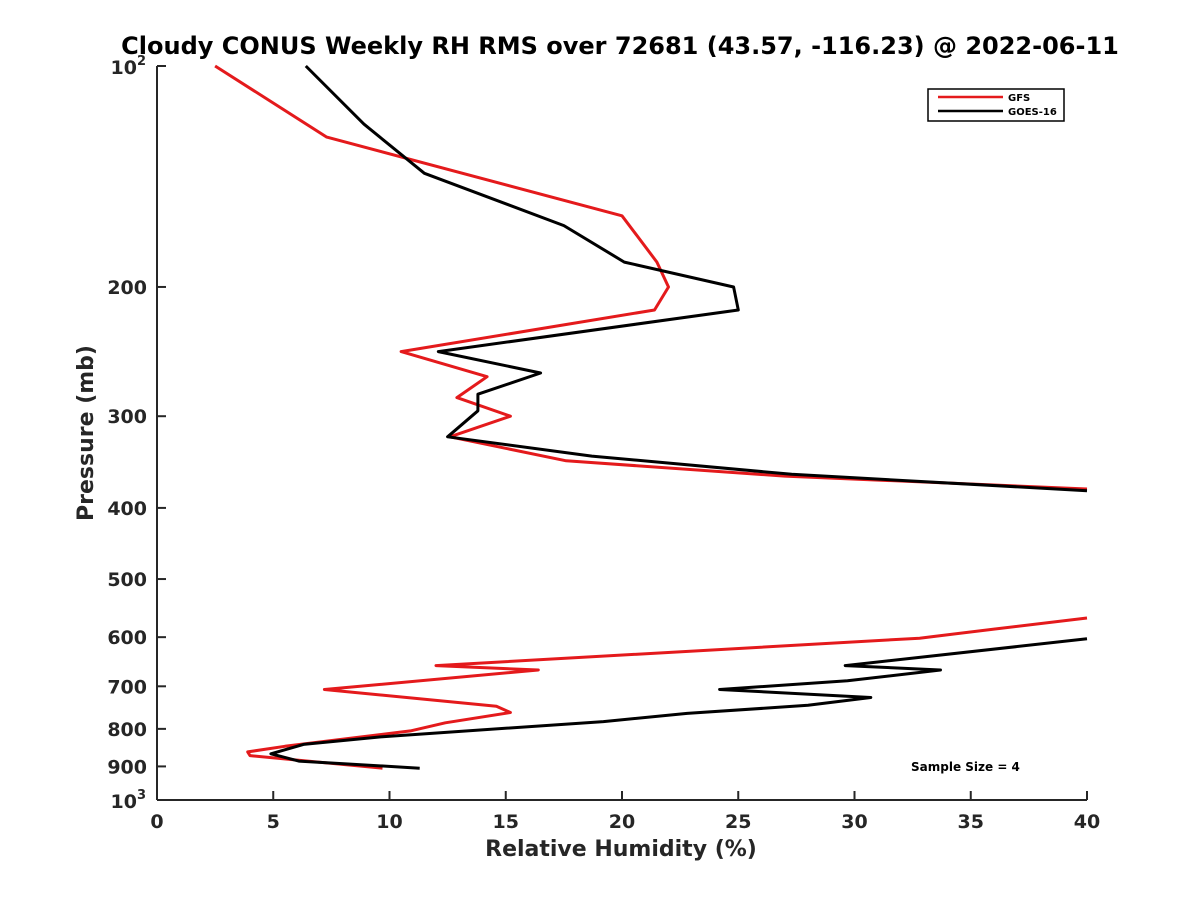  I want to click on y-tick-label: 300, so click(127, 417).